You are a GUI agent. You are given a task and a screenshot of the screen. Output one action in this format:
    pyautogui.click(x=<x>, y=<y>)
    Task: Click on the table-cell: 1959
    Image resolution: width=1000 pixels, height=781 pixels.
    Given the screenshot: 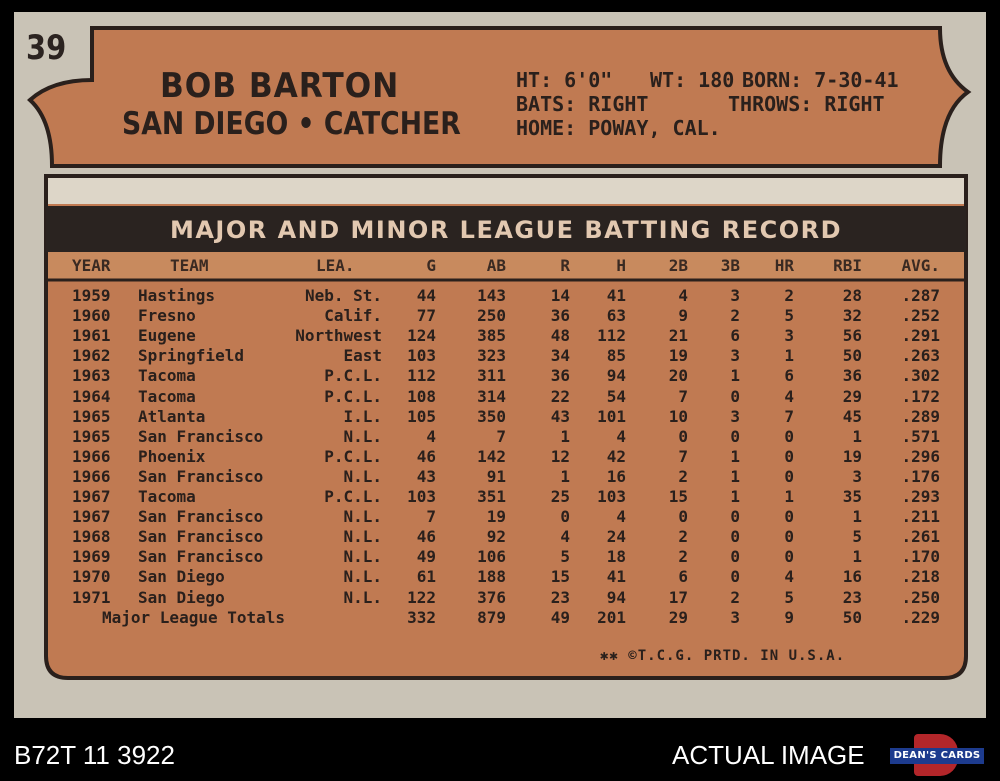 What is the action you would take?
    pyautogui.click(x=91, y=295)
    